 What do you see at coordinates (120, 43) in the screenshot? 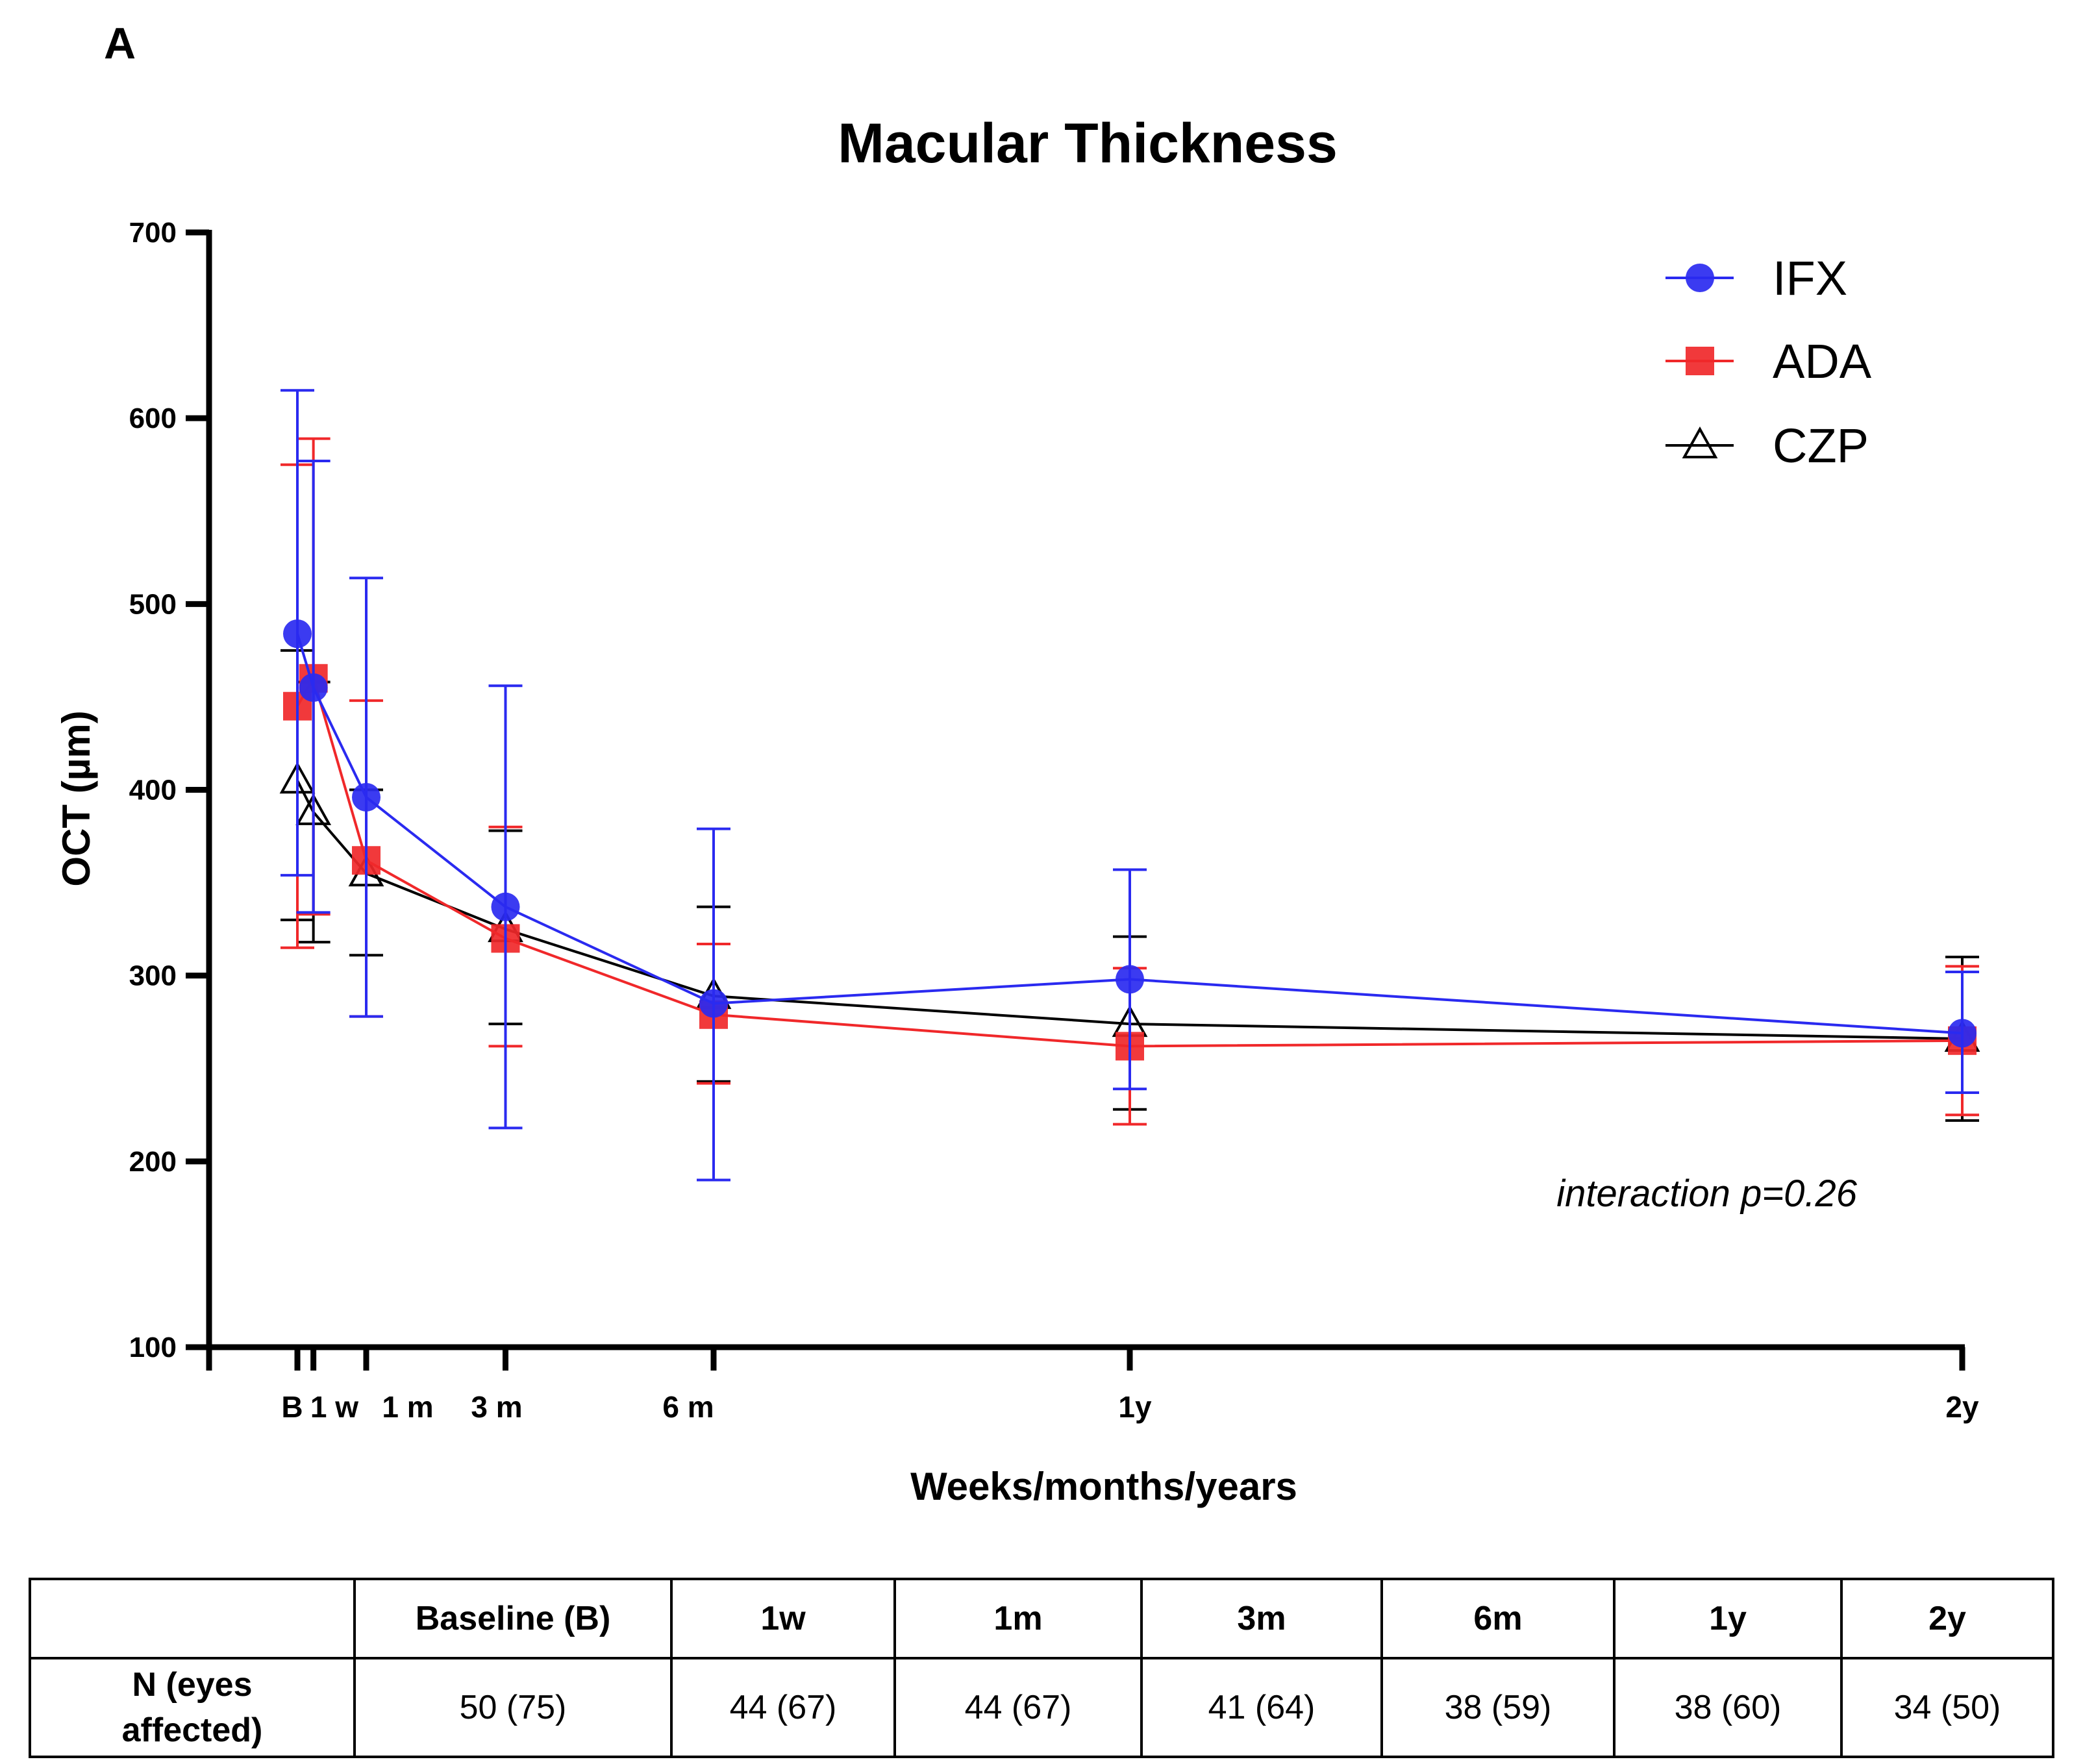
I see `panel-label: A` at bounding box center [120, 43].